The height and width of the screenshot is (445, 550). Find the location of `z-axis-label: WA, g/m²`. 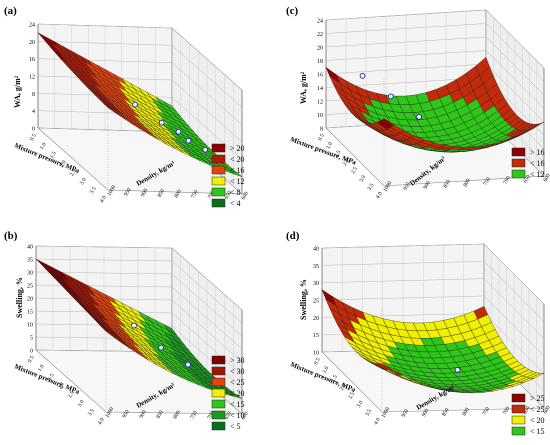

z-axis-label: WA, g/m² is located at coordinates (17, 91).